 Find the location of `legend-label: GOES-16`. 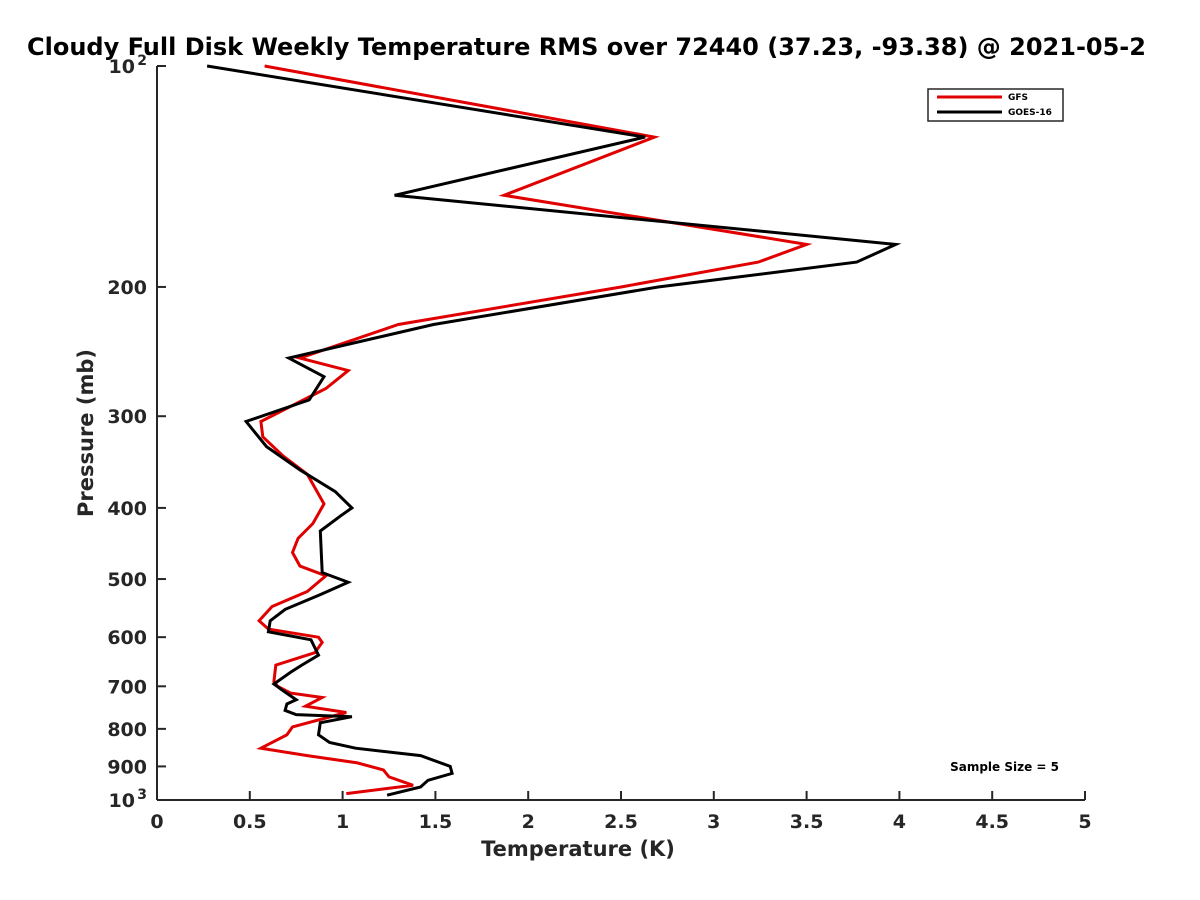

legend-label: GOES-16 is located at coordinates (1030, 113).